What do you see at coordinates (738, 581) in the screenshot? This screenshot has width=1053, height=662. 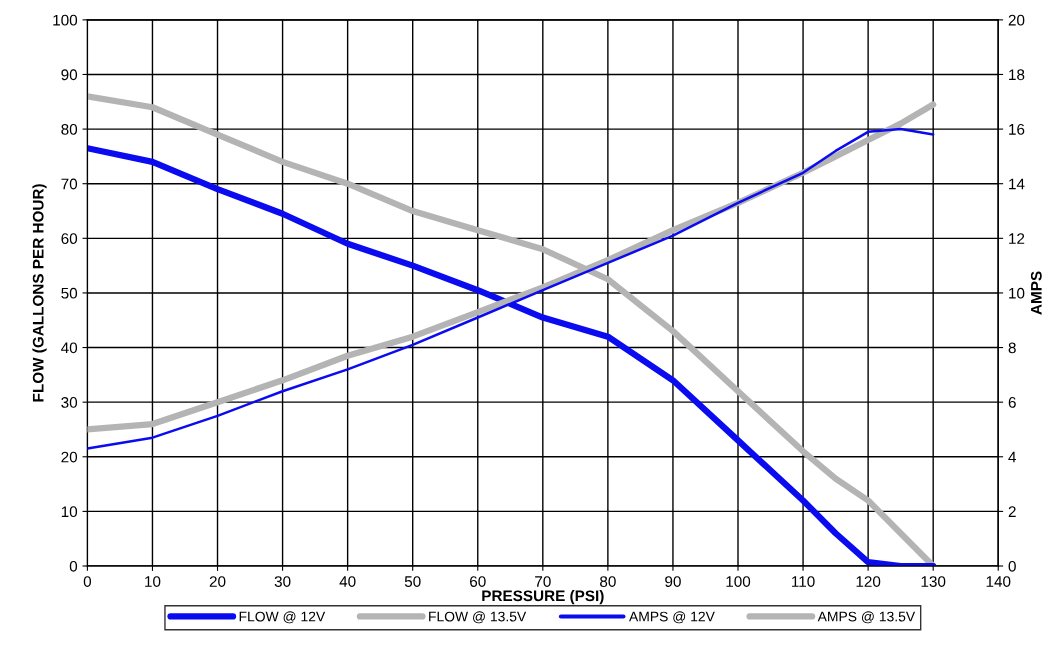 I see `x-tick-label: 100` at bounding box center [738, 581].